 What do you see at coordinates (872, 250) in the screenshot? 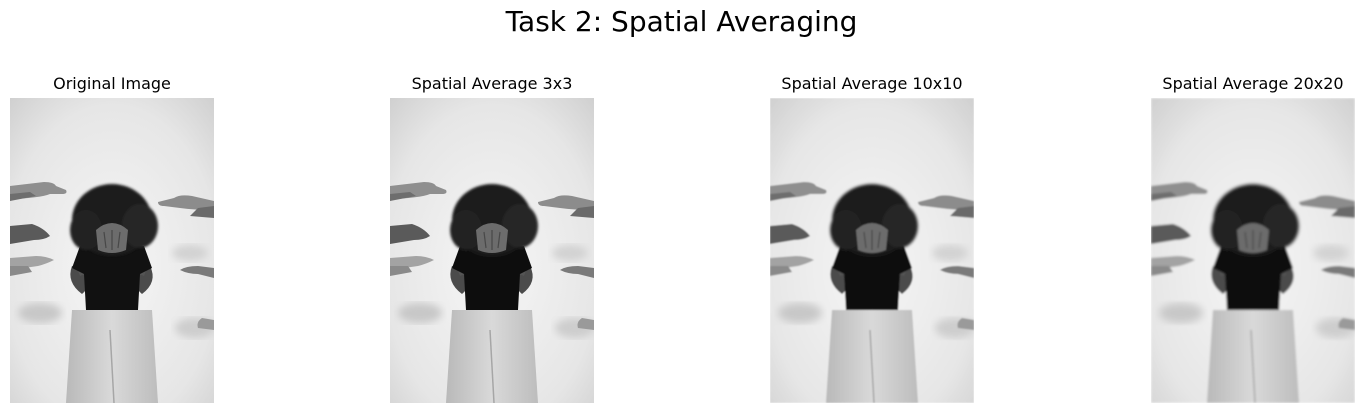
I see `average-10x10-image` at bounding box center [872, 250].